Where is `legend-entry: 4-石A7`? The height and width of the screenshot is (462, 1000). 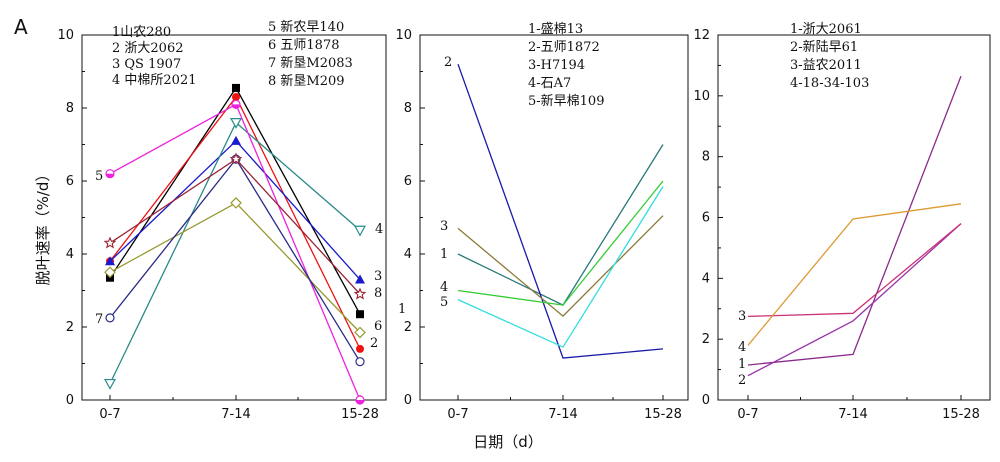 legend-entry: 4-石A7 is located at coordinates (549, 83).